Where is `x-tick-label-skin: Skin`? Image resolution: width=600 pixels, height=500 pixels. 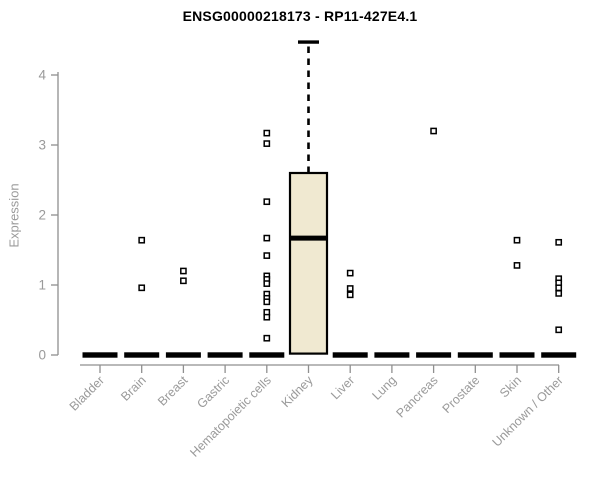
x-tick-label-skin: Skin is located at coordinates (510, 386).